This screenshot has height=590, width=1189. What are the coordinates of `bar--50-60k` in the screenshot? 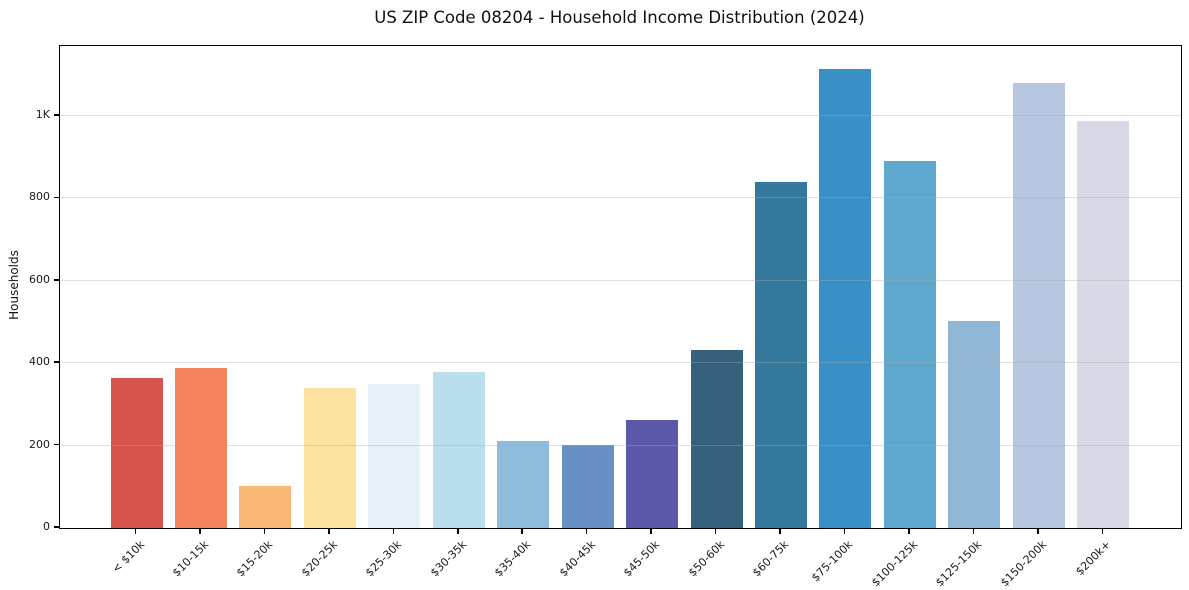 It's located at (716, 439).